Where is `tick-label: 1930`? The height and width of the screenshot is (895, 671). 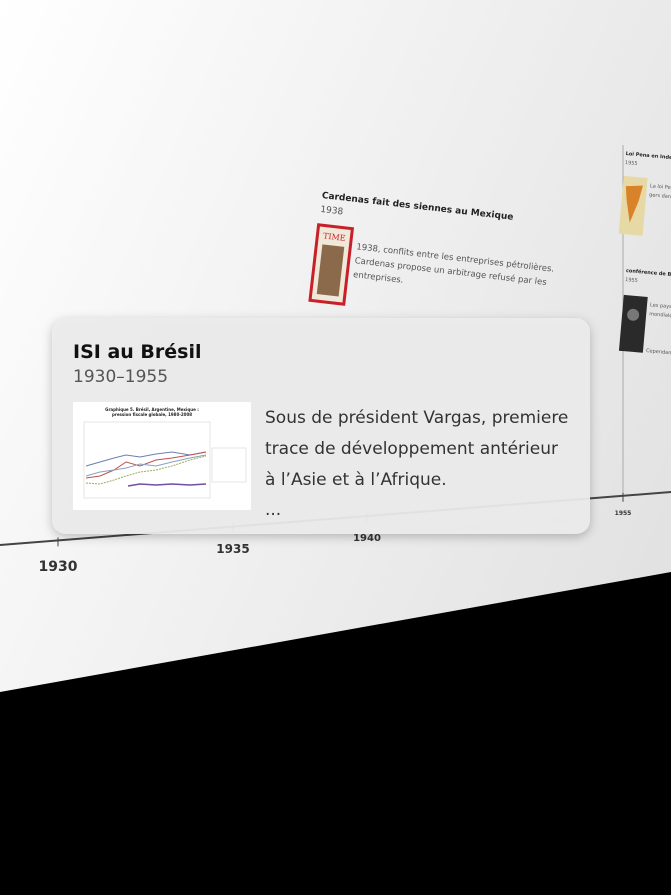
tick-label: 1930 is located at coordinates (58, 567).